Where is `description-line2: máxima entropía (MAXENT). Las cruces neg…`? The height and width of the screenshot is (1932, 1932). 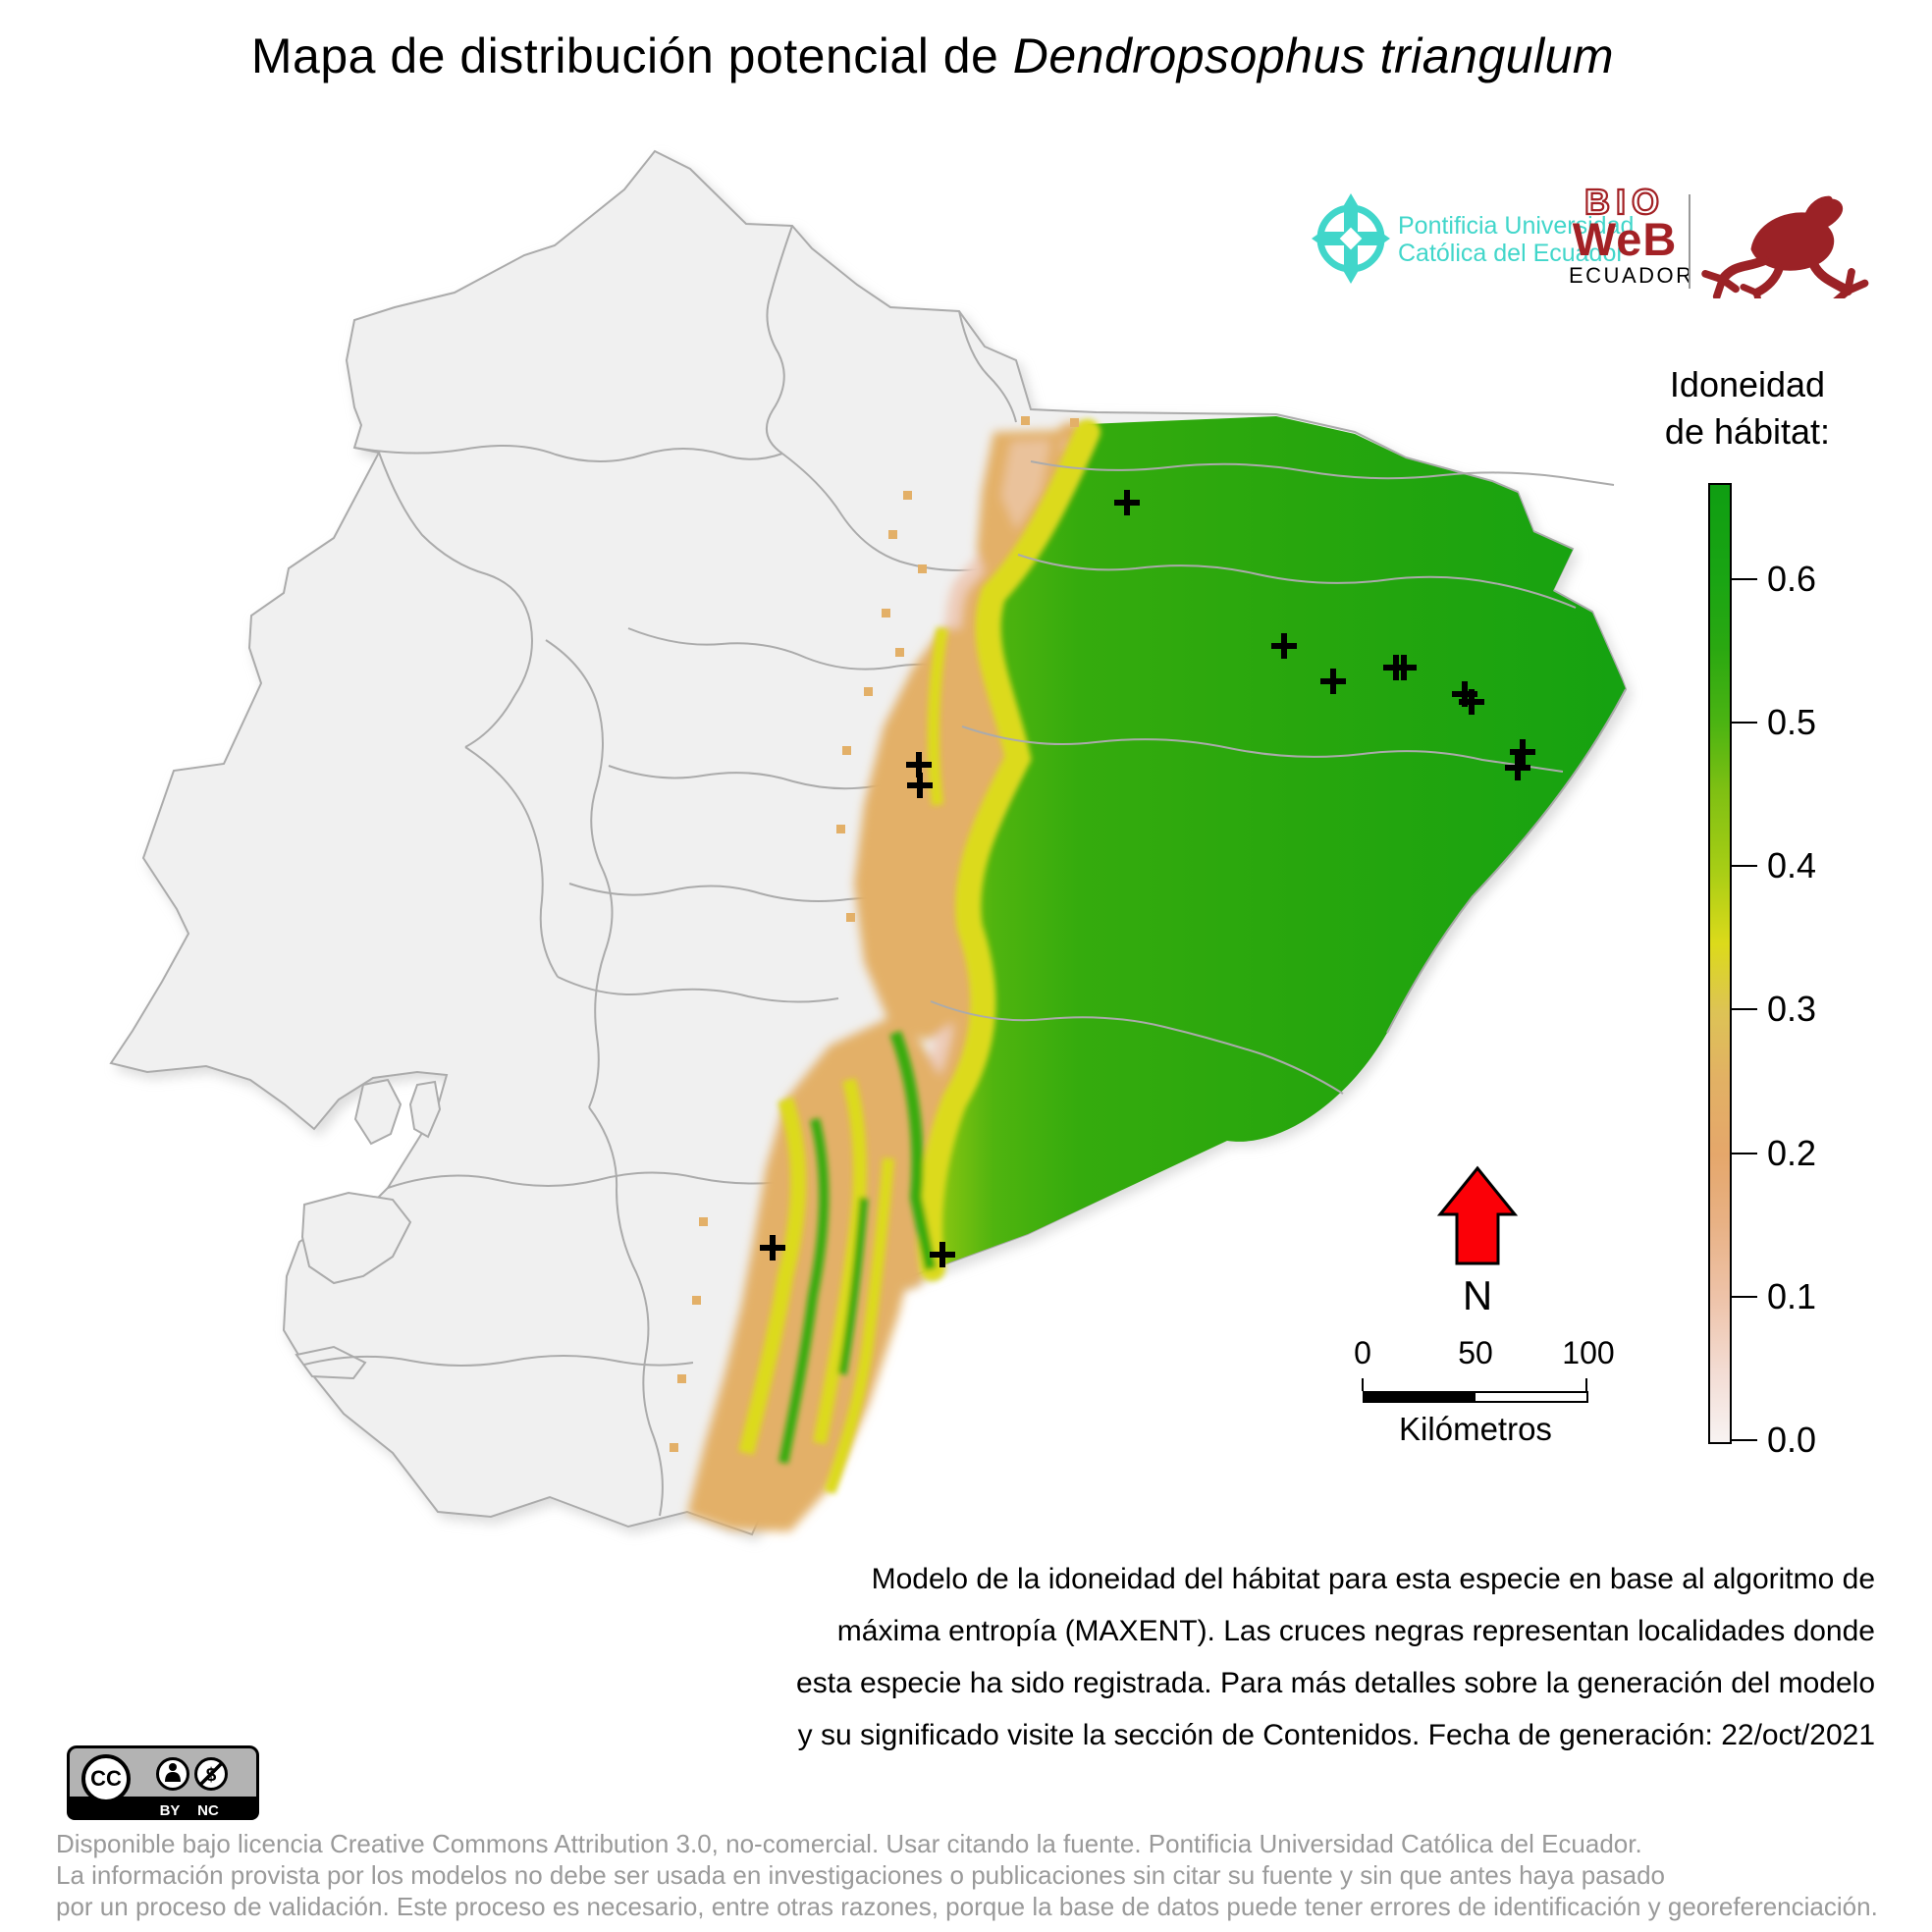 description-line2: máxima entropía (MAXENT). Las cruces neg… is located at coordinates (1355, 1631).